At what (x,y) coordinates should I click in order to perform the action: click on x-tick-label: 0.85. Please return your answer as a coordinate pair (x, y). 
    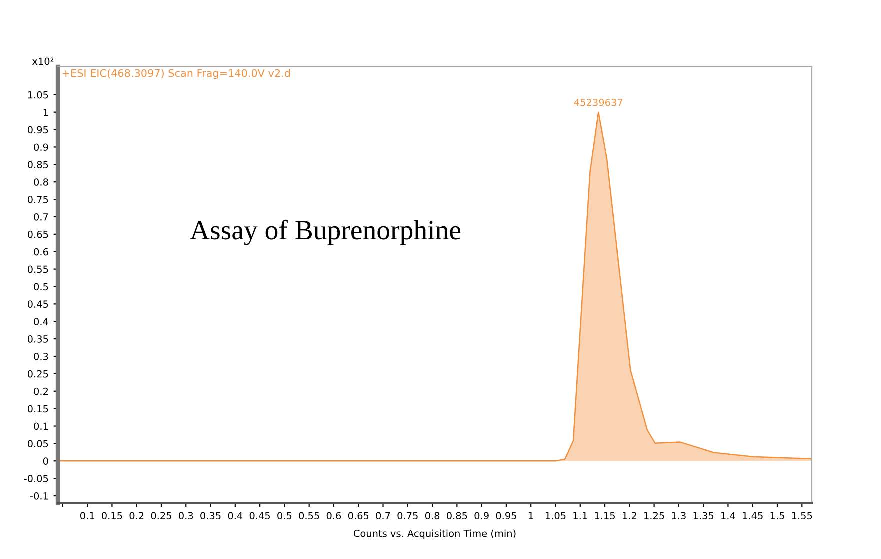
    Looking at the image, I should click on (457, 516).